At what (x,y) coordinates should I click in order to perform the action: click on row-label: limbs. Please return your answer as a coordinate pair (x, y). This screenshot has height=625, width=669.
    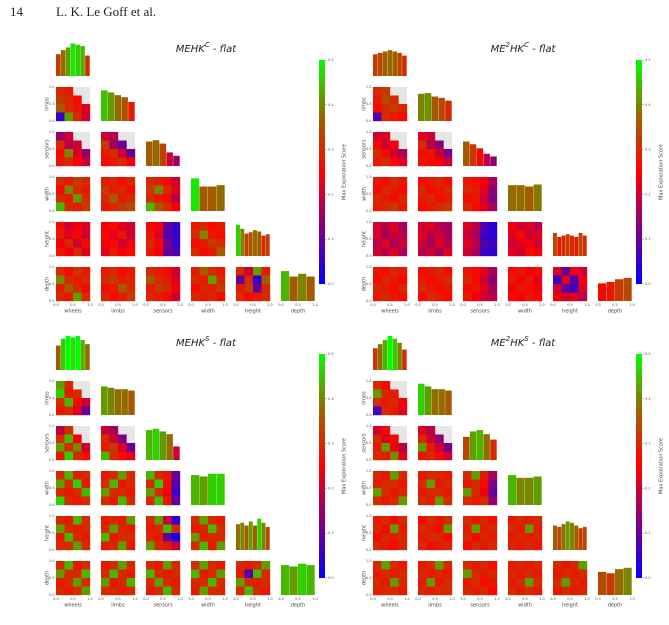
    Looking at the image, I should click on (365, 398).